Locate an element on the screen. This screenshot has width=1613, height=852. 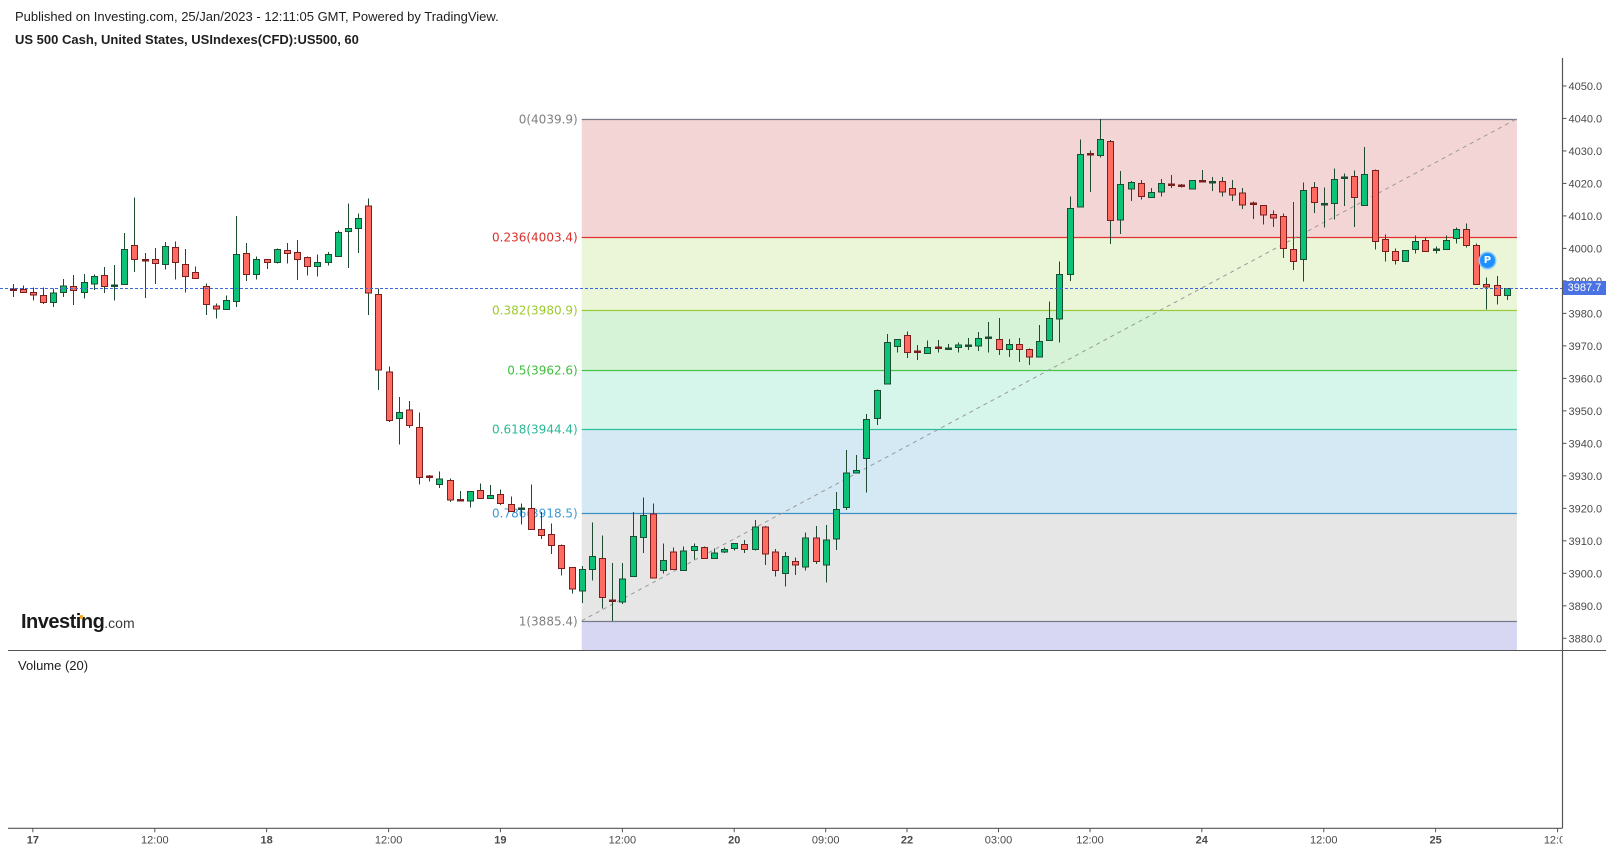
time-tick-label: 22 is located at coordinates (907, 840).